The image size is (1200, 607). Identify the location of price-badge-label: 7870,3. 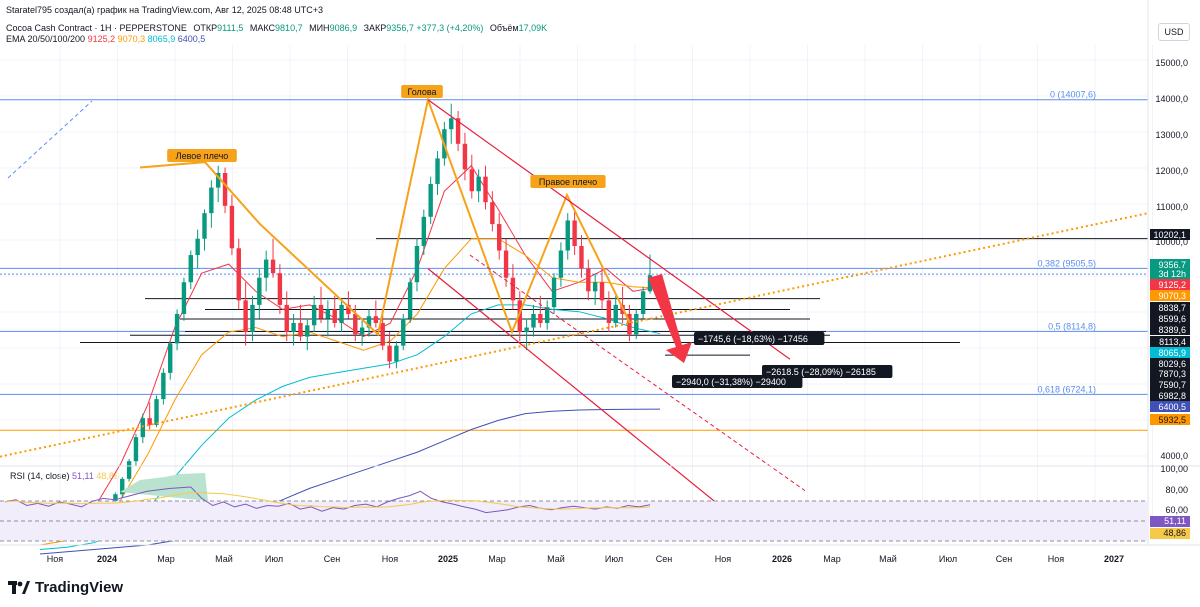
(1172, 374).